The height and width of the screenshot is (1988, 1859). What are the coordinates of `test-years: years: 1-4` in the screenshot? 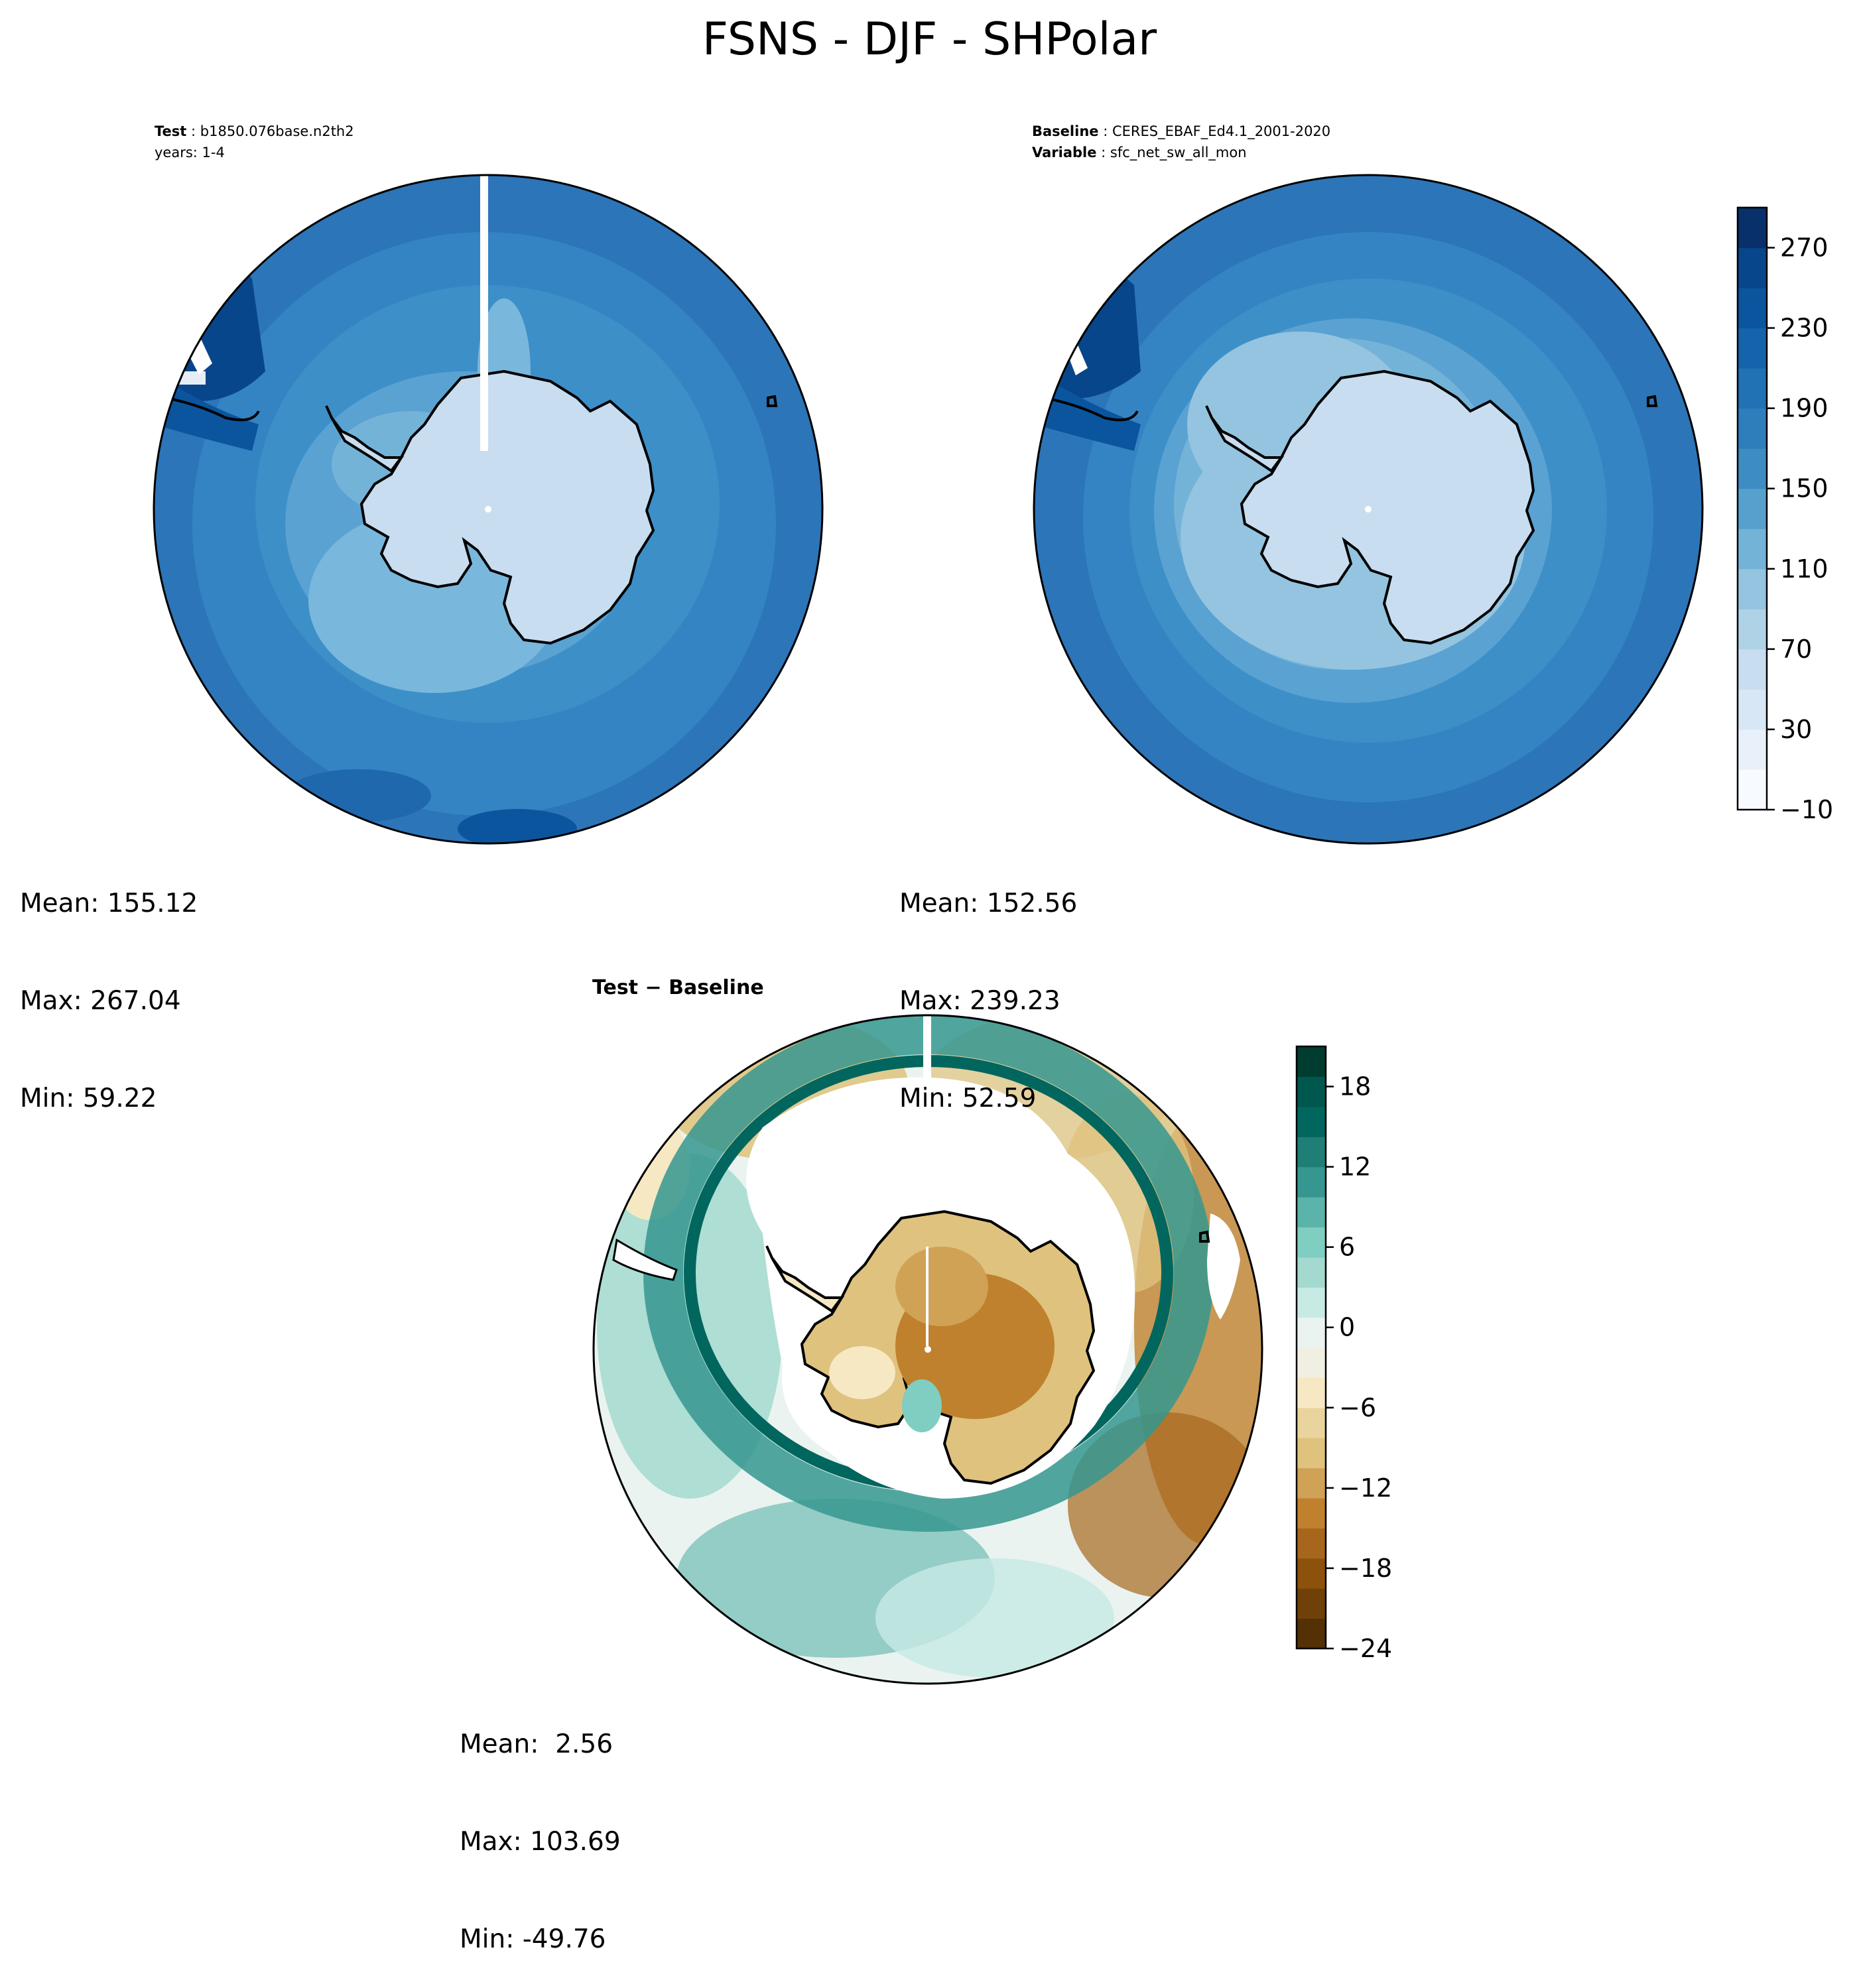 It's located at (190, 152).